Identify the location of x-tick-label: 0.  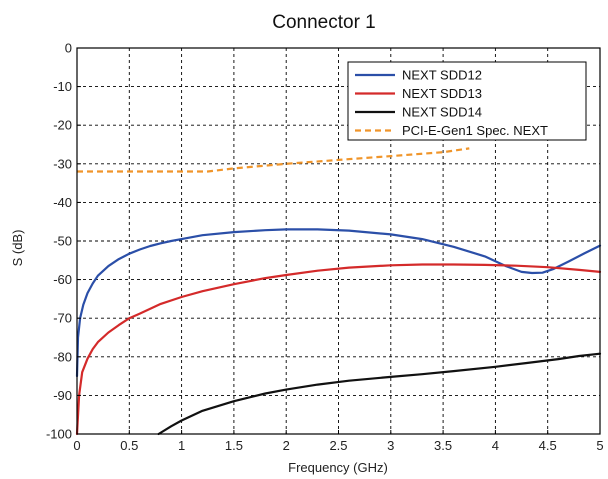
(76, 445).